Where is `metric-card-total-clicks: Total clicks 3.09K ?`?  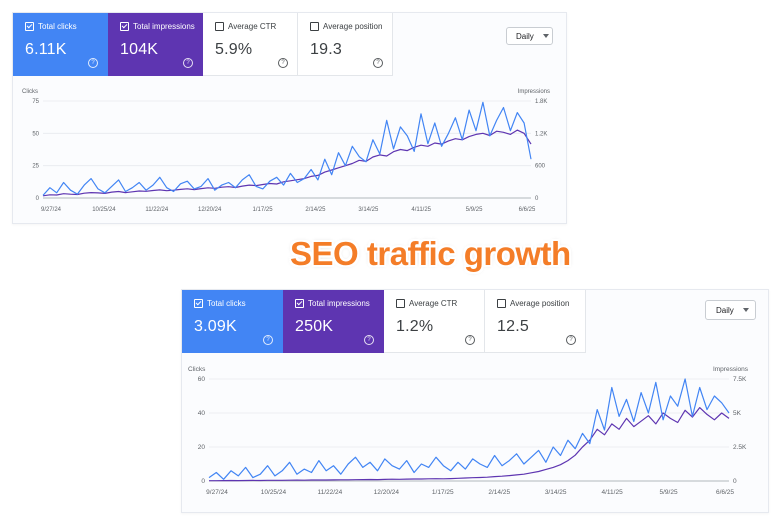 metric-card-total-clicks: Total clicks 3.09K ? is located at coordinates (232, 321).